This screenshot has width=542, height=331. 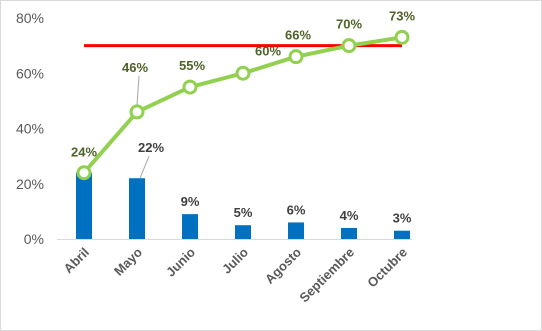 I want to click on bar-octubre, so click(x=402, y=234).